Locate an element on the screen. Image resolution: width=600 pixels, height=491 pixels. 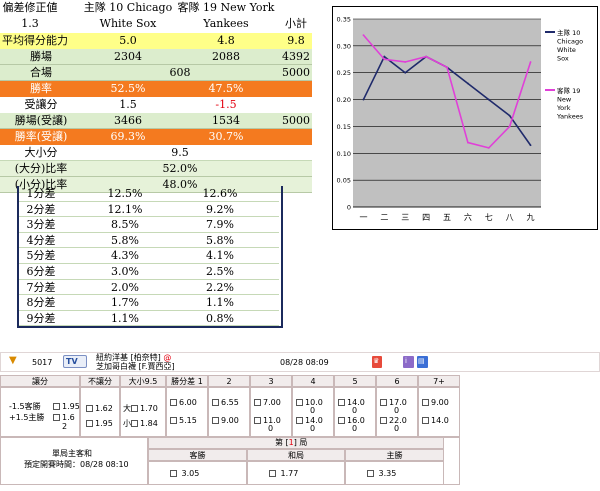
over-option: 大 1.70 is located at coordinates (140, 408).